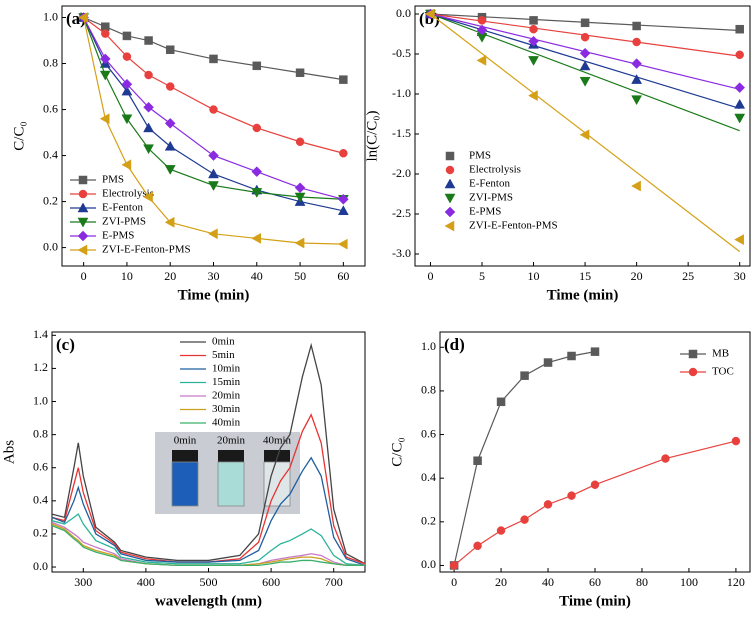 The image size is (756, 624). I want to click on y-tick-label: 1.2, so click(40, 367).